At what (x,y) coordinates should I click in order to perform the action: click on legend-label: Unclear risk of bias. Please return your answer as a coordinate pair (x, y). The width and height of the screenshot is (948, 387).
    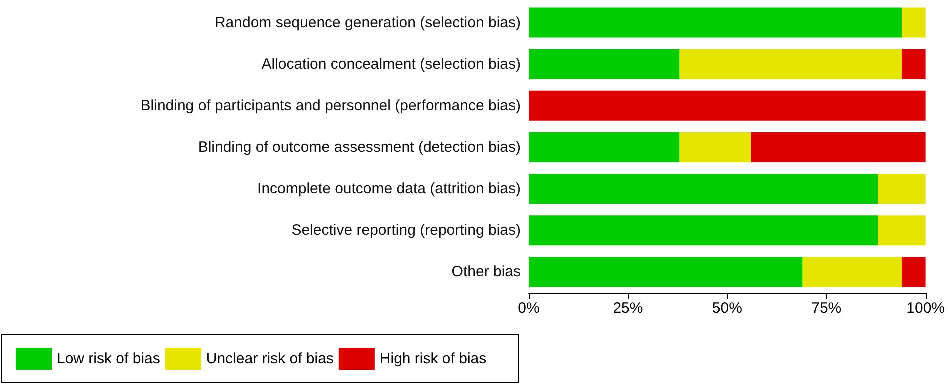
    Looking at the image, I should click on (270, 359).